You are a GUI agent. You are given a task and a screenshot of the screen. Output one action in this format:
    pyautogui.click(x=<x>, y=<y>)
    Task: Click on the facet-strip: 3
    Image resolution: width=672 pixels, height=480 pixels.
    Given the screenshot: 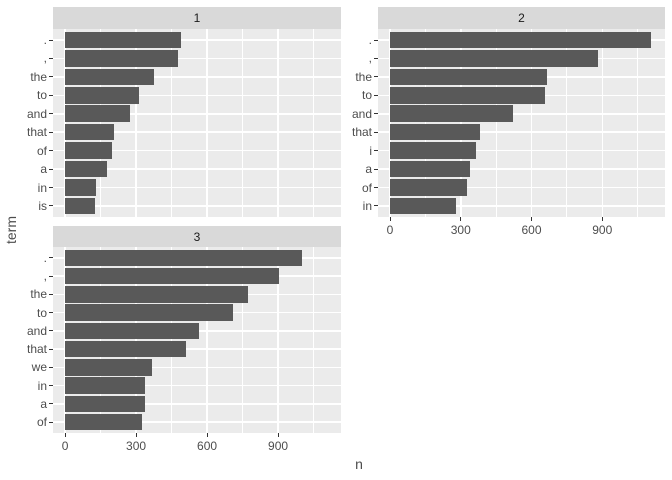 What is the action you would take?
    pyautogui.click(x=197, y=236)
    